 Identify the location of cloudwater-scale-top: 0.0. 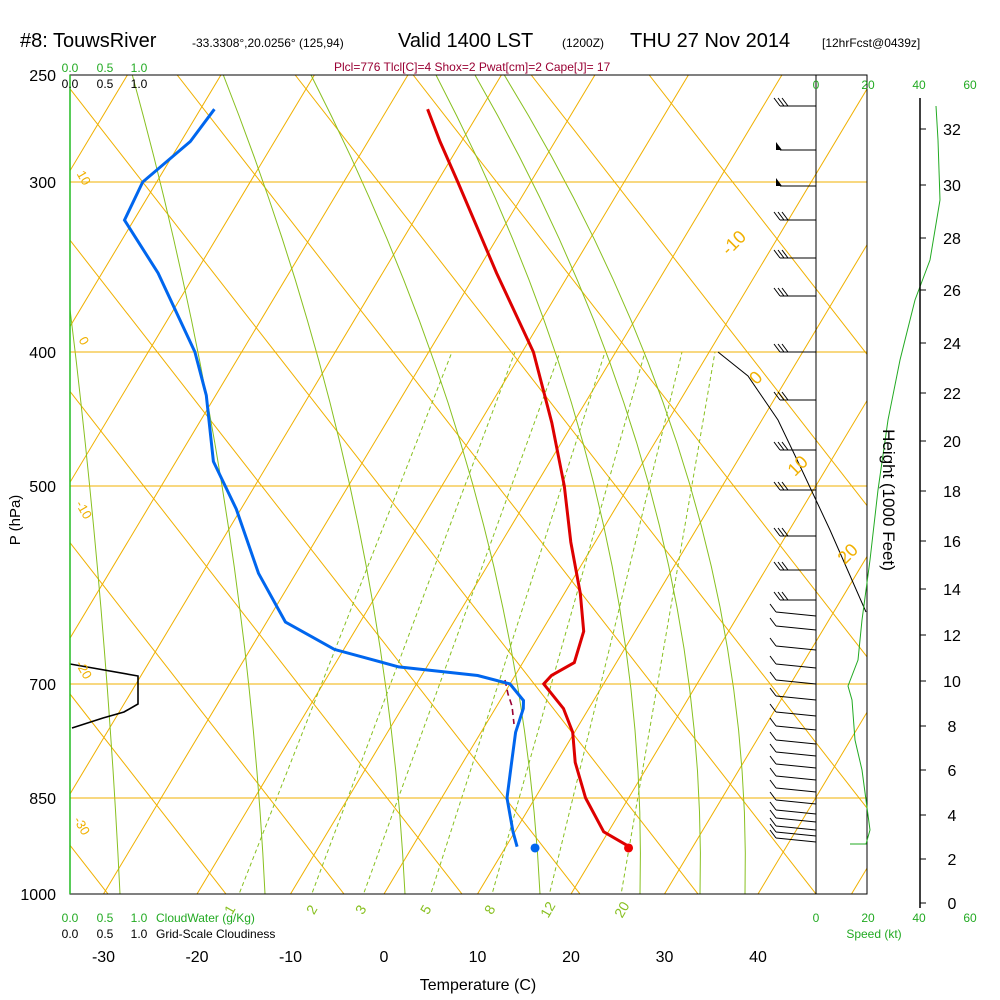
(70, 68).